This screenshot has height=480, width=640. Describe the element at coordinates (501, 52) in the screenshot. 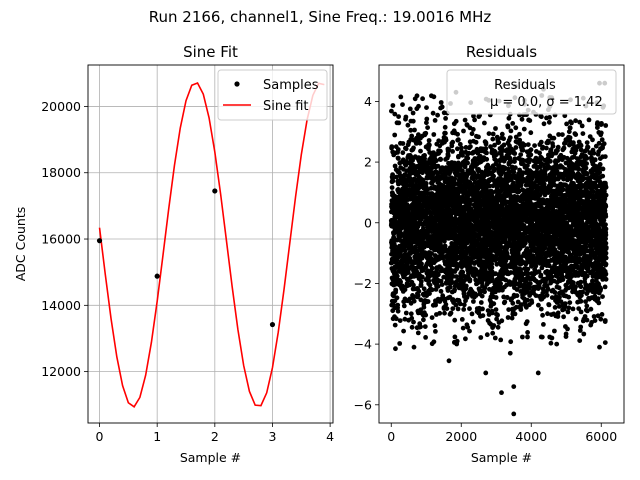

I see `residuals-title: Residuals` at that location.